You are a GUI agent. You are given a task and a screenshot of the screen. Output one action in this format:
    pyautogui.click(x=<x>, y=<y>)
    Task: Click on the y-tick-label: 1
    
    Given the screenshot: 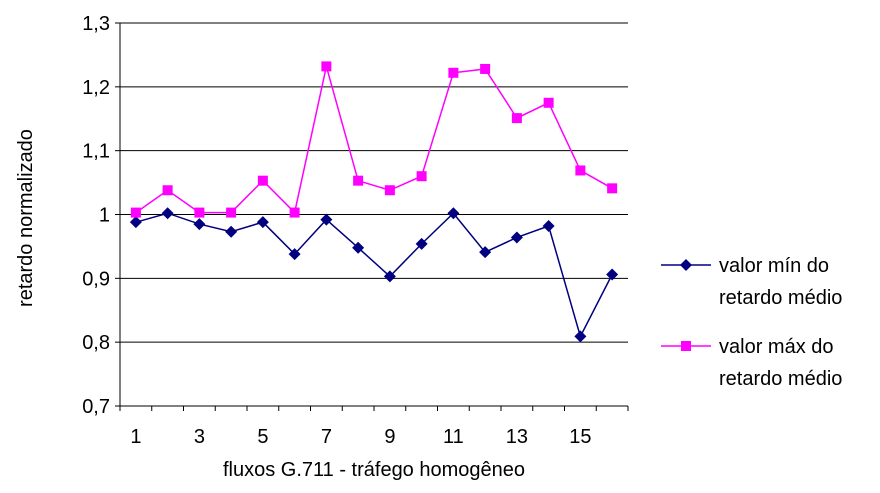 What is the action you would take?
    pyautogui.click(x=104, y=216)
    